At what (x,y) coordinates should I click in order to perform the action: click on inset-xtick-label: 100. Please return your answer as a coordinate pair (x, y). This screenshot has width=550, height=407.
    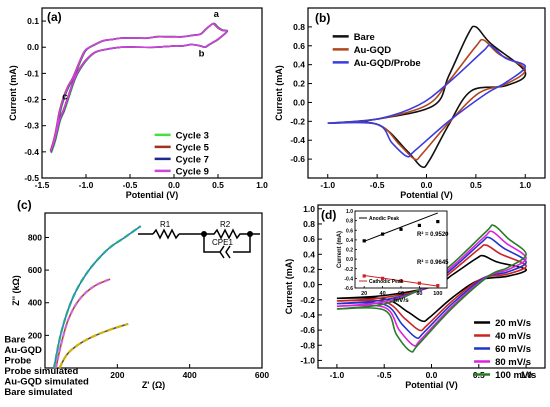
    Looking at the image, I should click on (437, 294).